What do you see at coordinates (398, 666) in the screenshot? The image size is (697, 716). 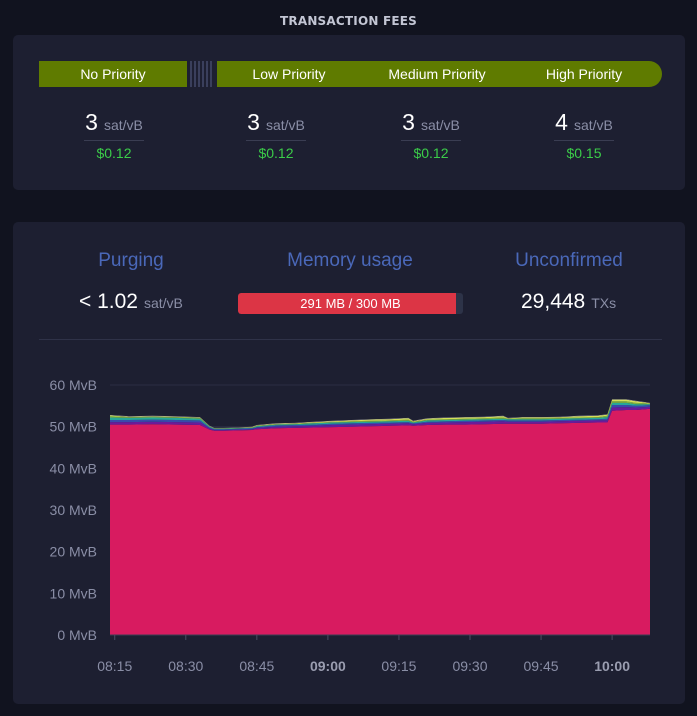 I see `x-tick-label: 09:15` at bounding box center [398, 666].